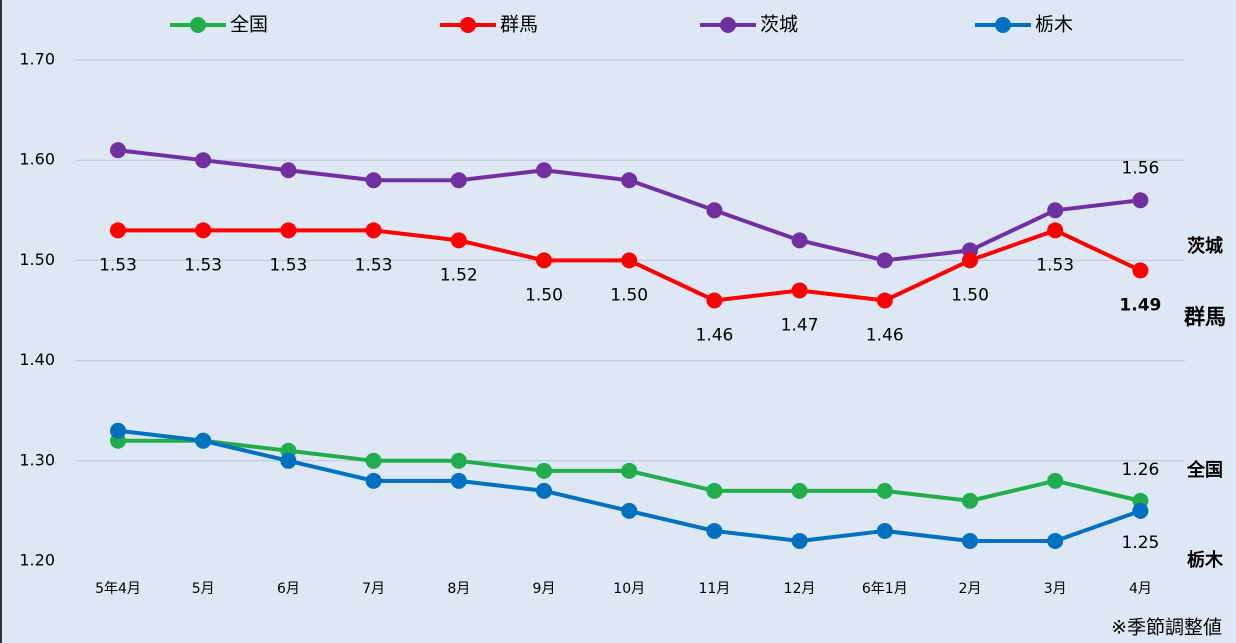  I want to click on data-label: 1.25, so click(1140, 543).